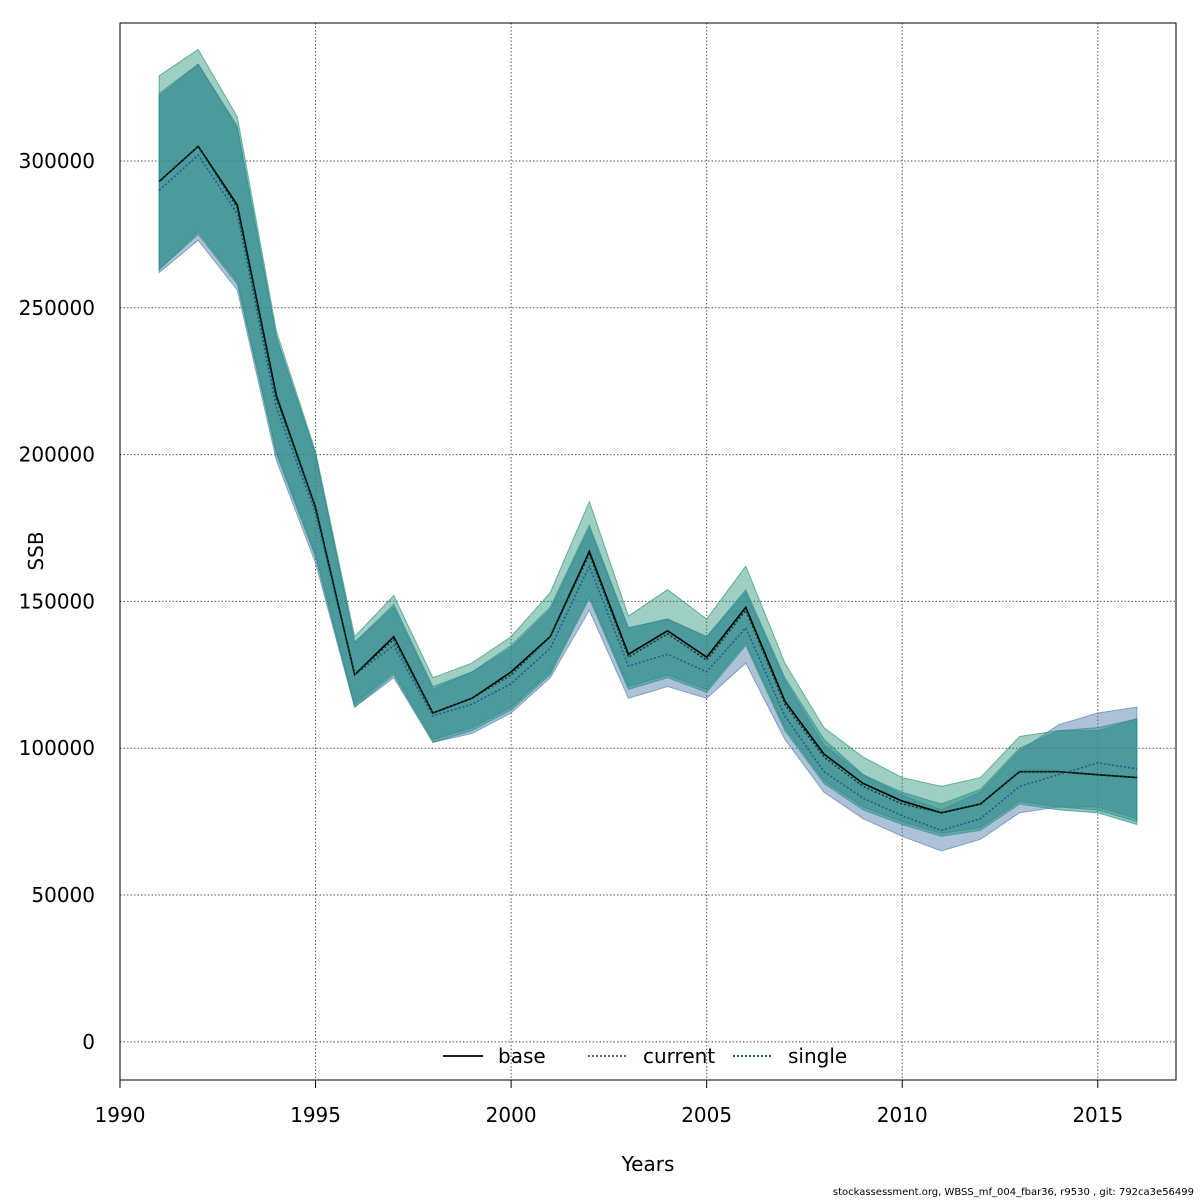 This screenshot has width=1200, height=1200. What do you see at coordinates (63, 895) in the screenshot?
I see `y-tick-label-50000: 50000` at bounding box center [63, 895].